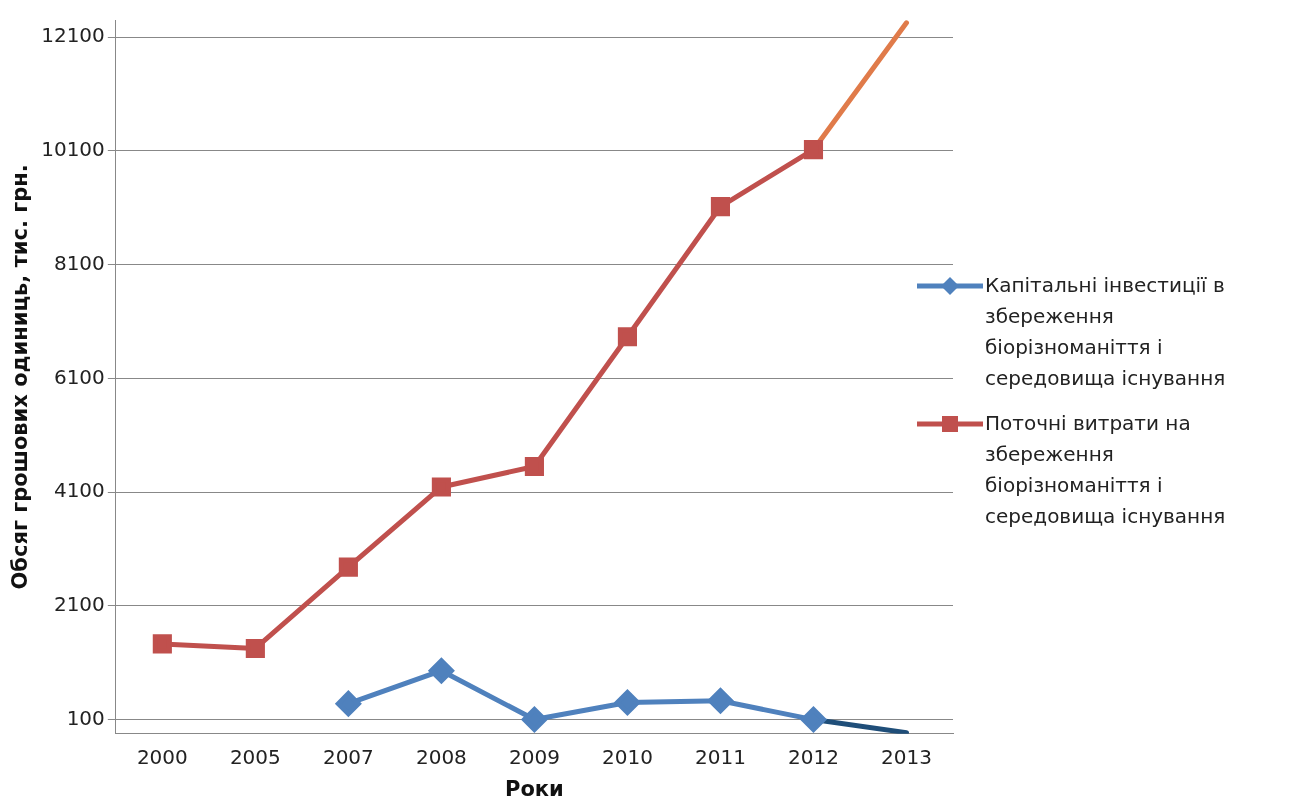 The image size is (1293, 812). I want to click on x-axis-title: Роки, so click(534, 788).